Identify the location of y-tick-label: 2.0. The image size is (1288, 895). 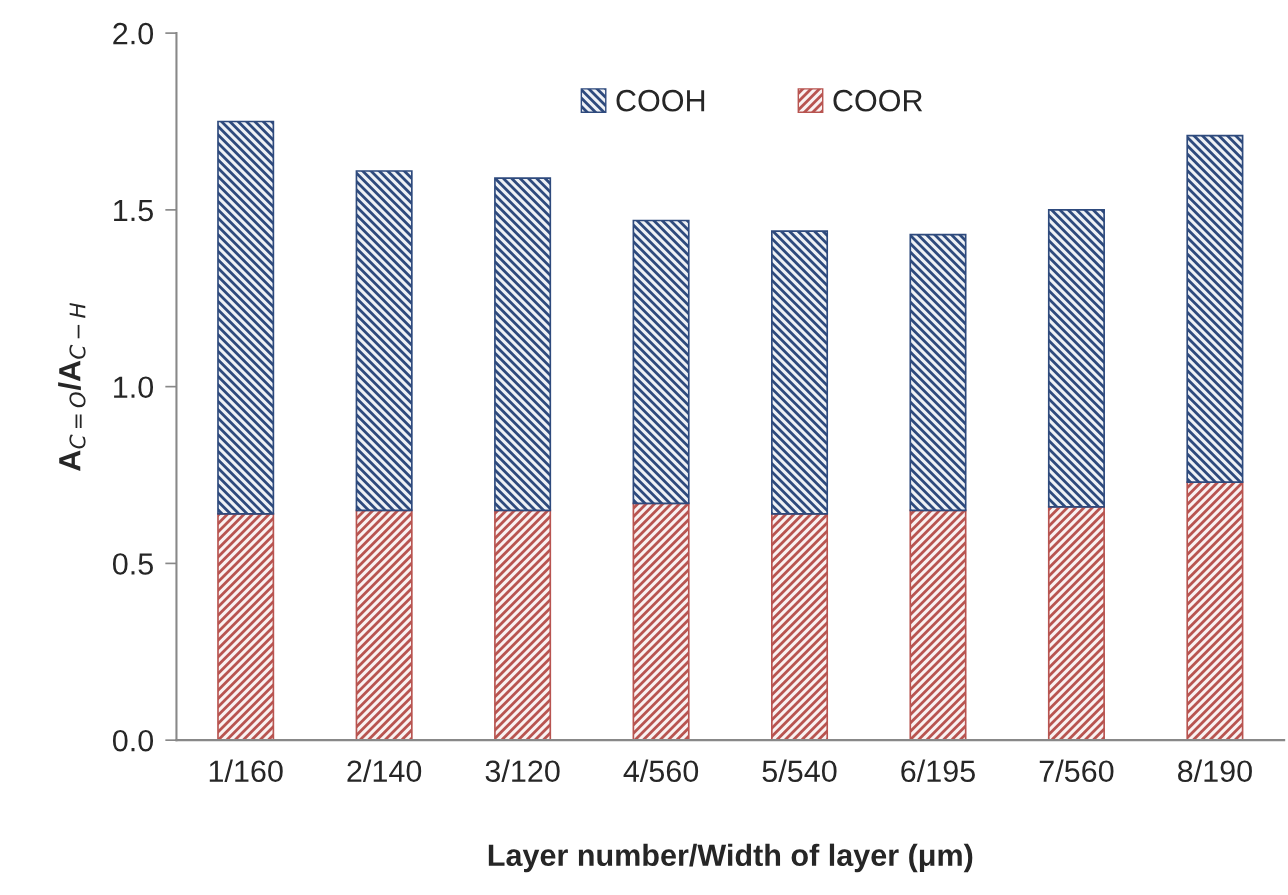
(133, 33).